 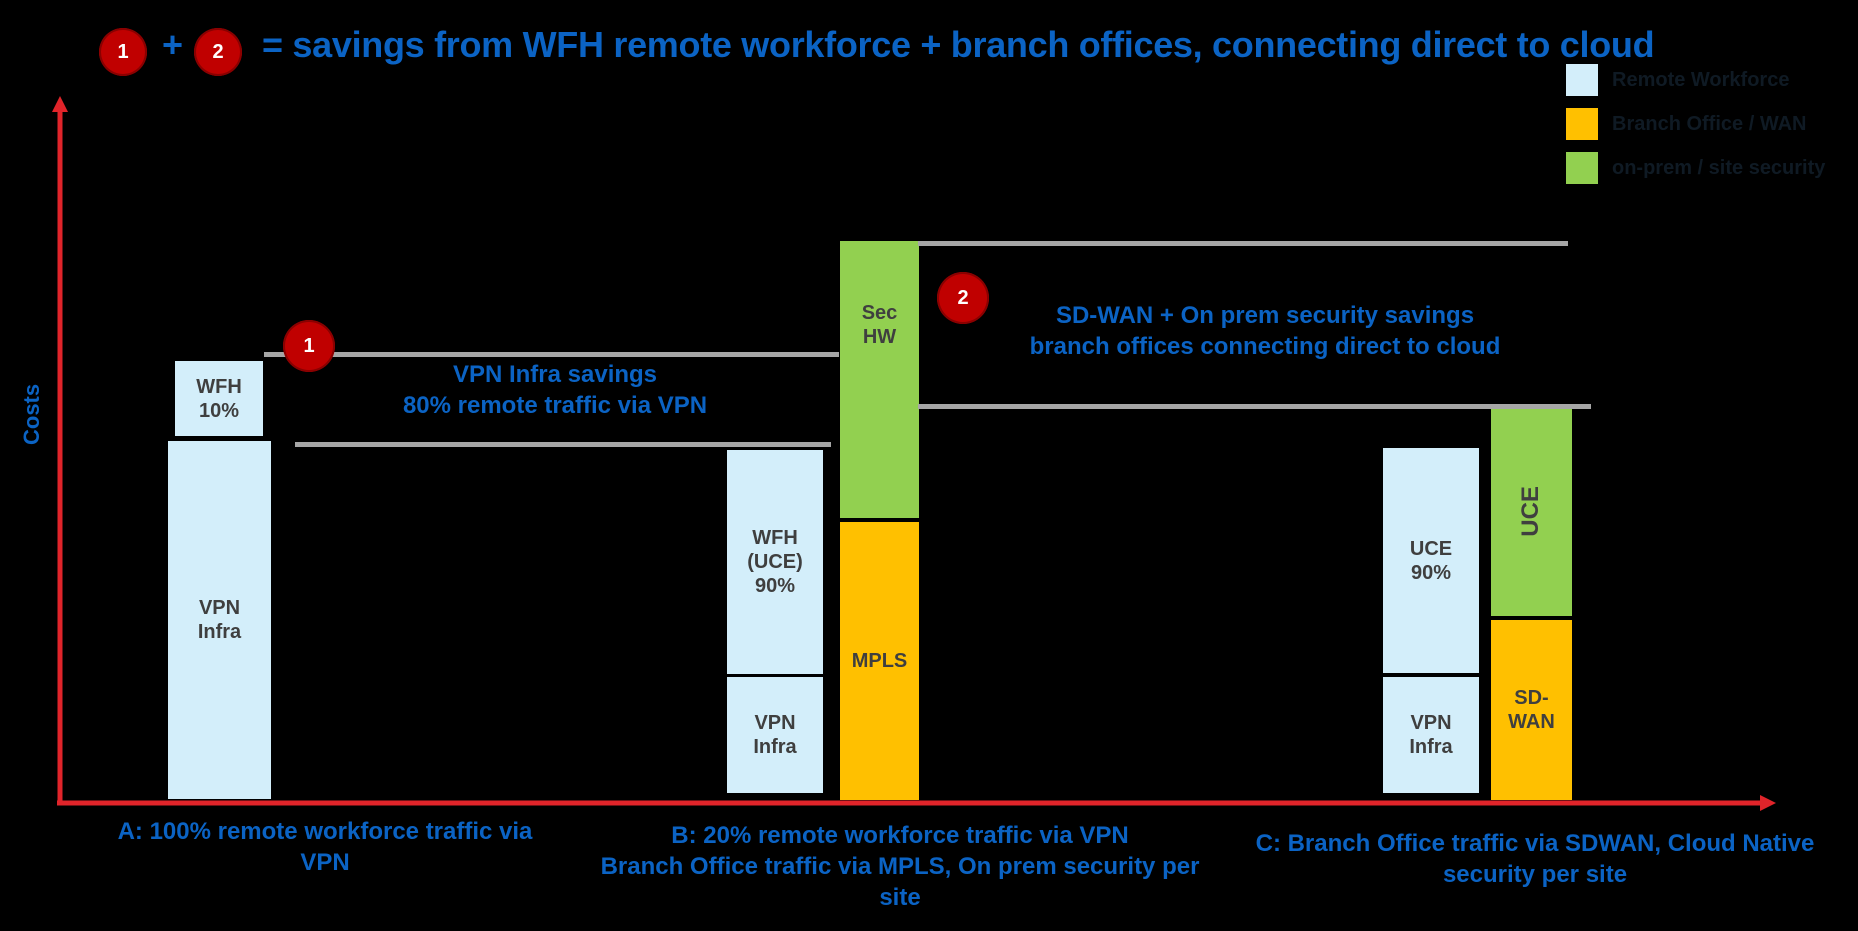 I want to click on legend-swatch-branch, so click(x=1582, y=124).